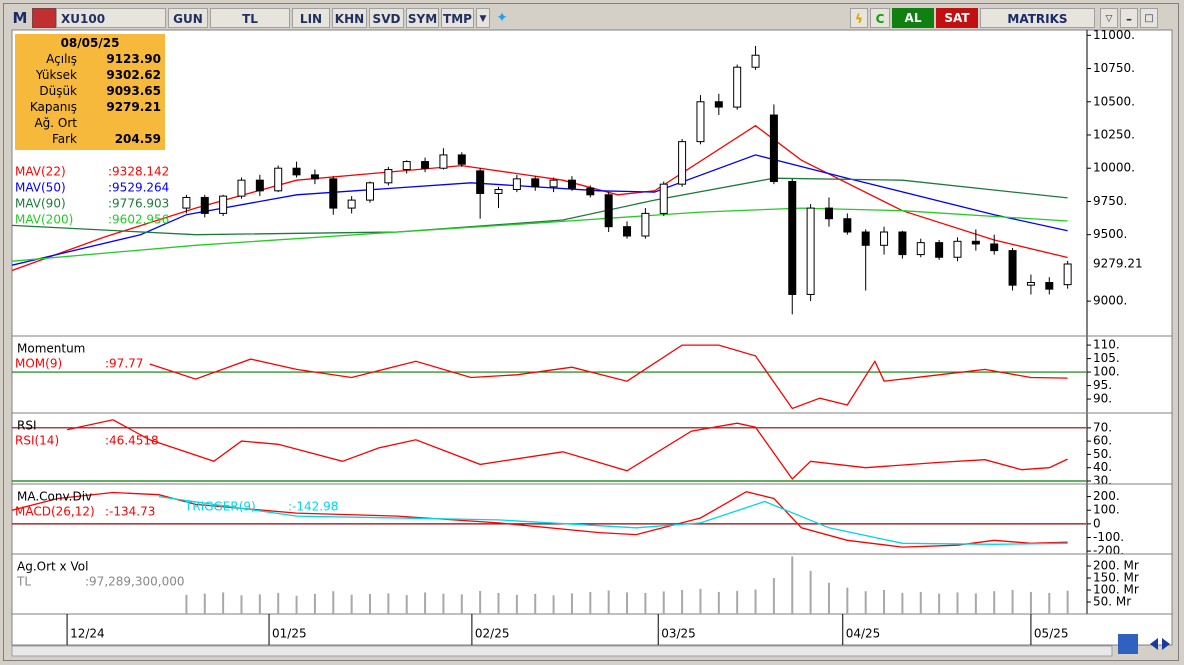  What do you see at coordinates (1149, 18) in the screenshot?
I see `window-button: □` at bounding box center [1149, 18].